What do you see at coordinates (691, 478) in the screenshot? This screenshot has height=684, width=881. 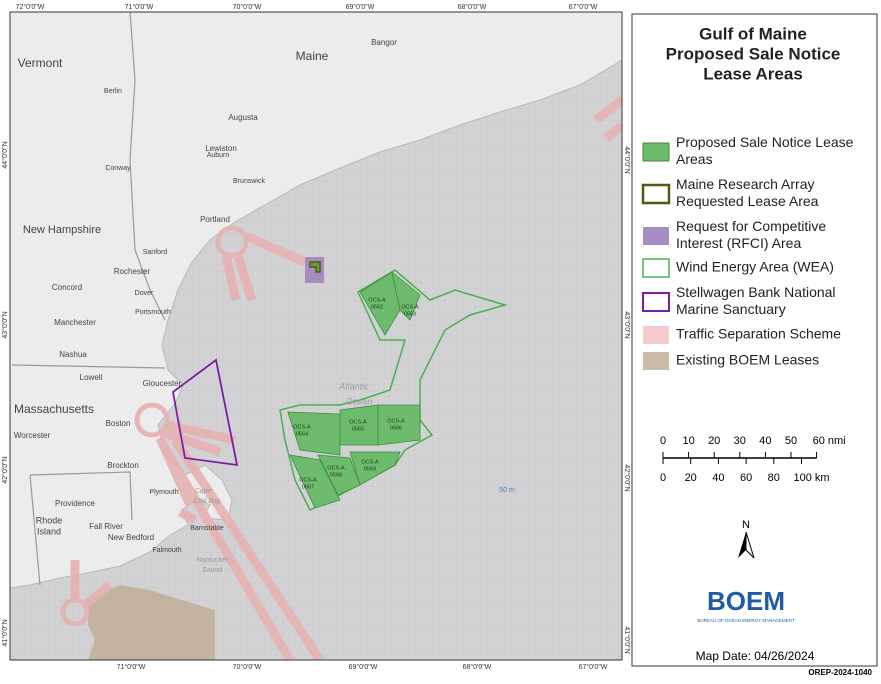 I see `scale-label: 20` at bounding box center [691, 478].